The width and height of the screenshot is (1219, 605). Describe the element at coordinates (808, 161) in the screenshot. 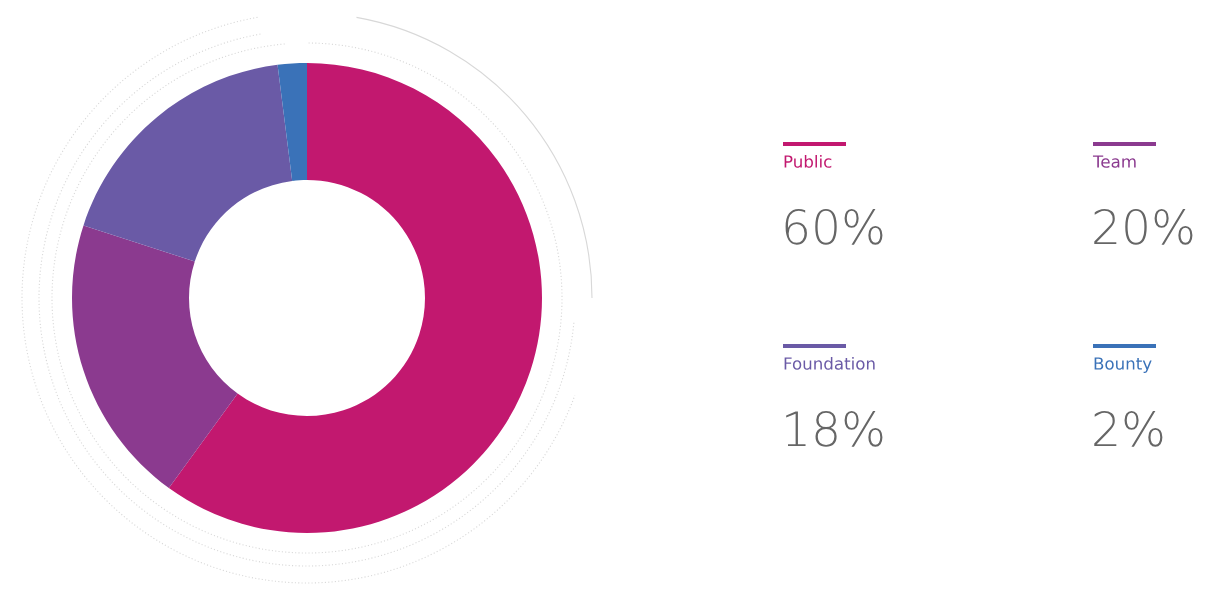

I see `legend-label: Public` at that location.